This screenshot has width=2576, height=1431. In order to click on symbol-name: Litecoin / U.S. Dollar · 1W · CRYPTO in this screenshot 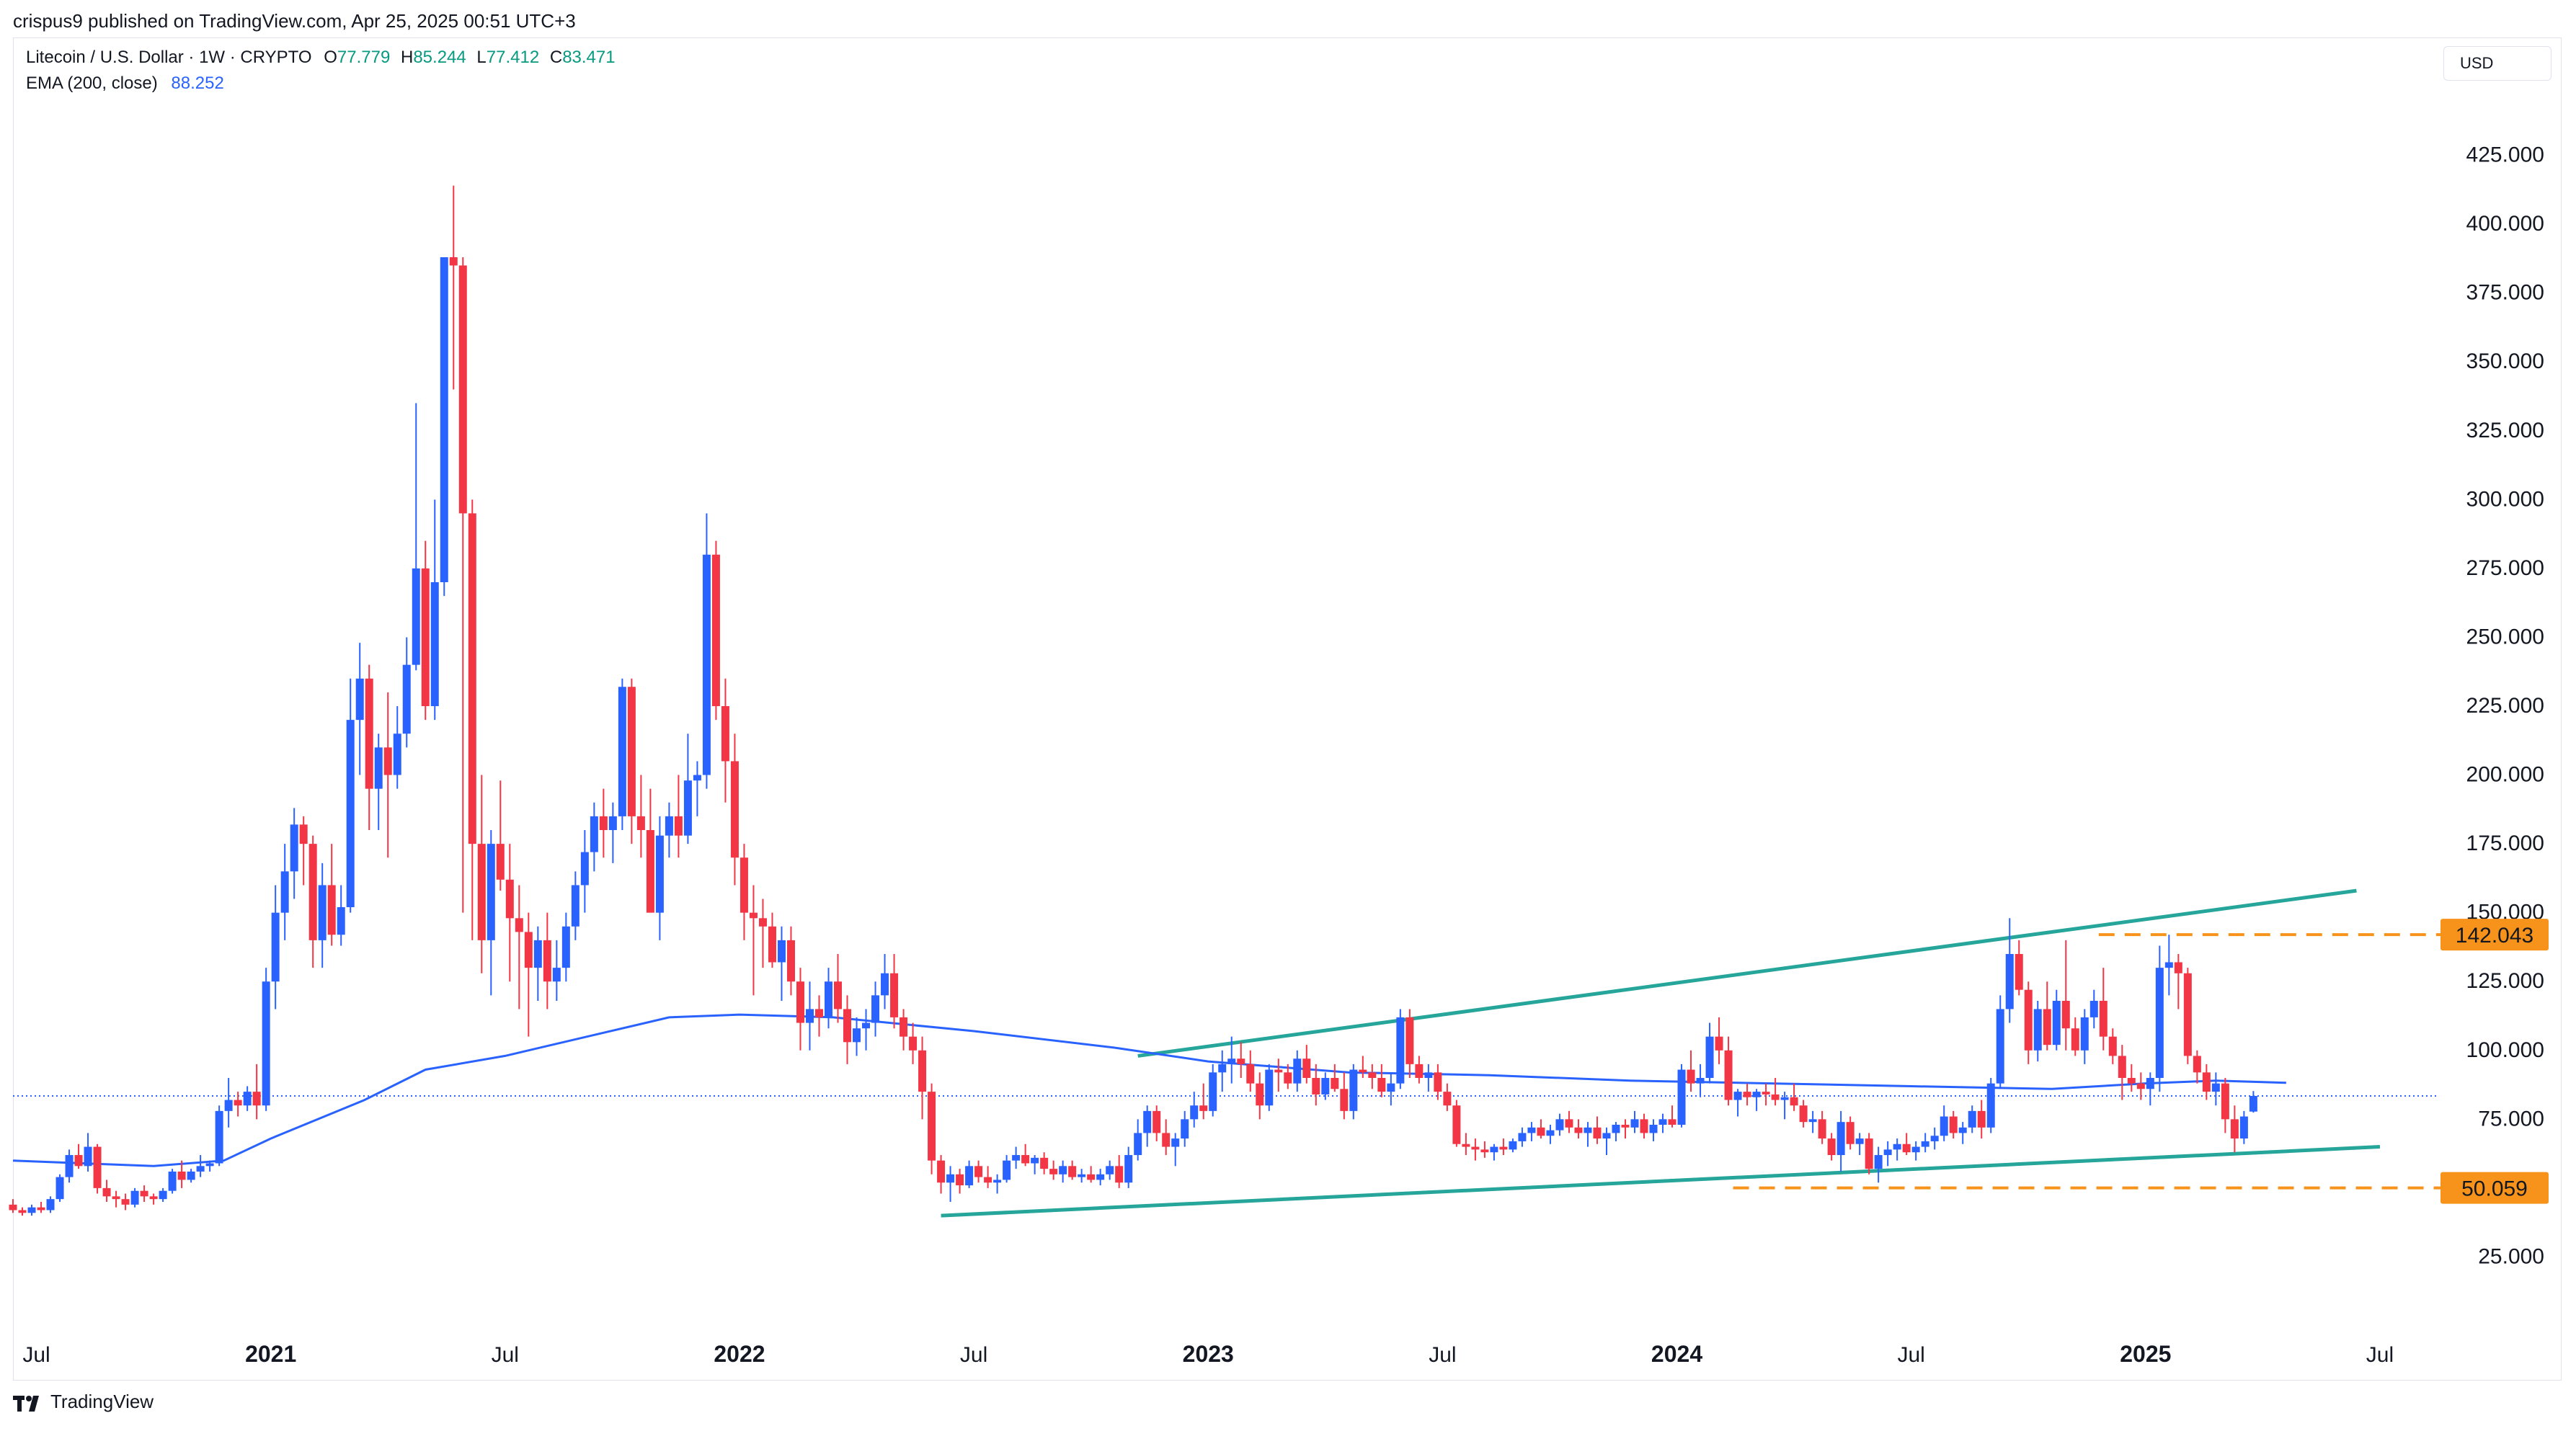, I will do `click(169, 58)`.